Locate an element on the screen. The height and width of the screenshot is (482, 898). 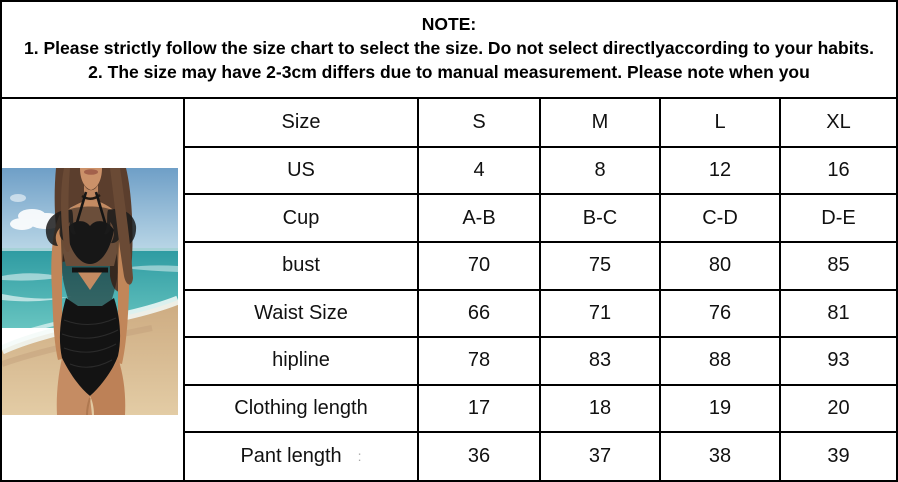
ruche-lines is located at coordinates (90, 342).